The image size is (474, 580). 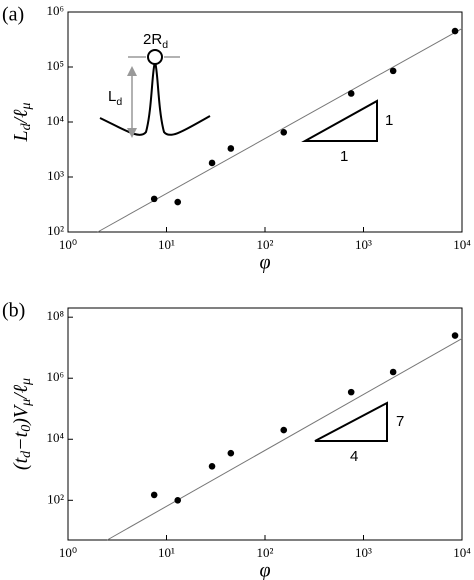 What do you see at coordinates (55, 315) in the screenshot?
I see `y-tick-label: 10⁸` at bounding box center [55, 315].